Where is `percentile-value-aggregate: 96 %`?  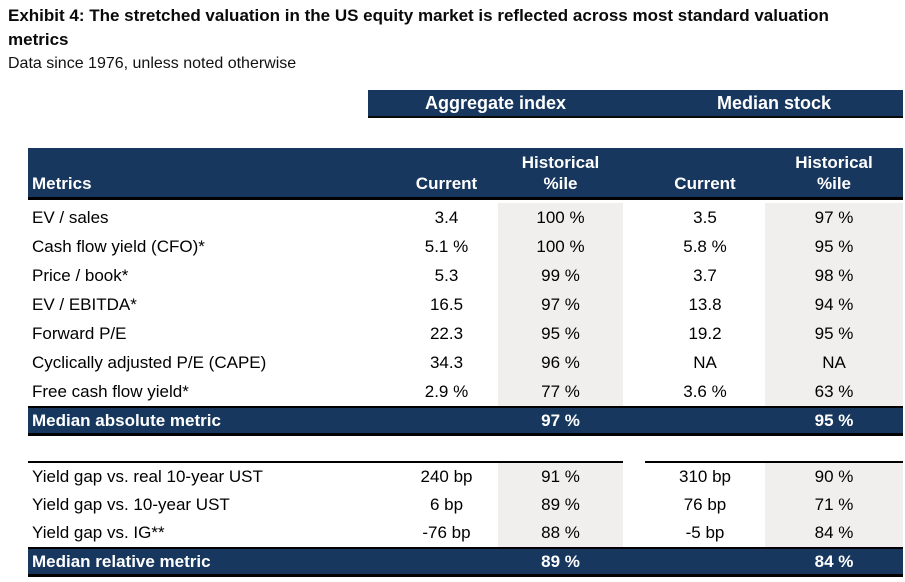 percentile-value-aggregate: 96 % is located at coordinates (560, 362).